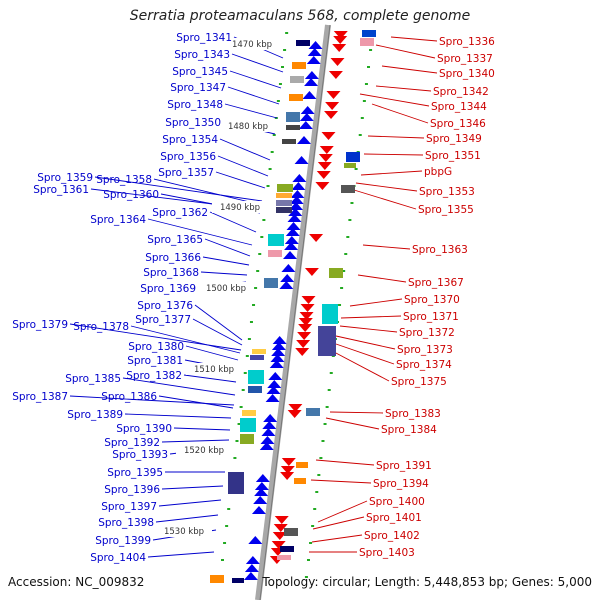  Describe the element at coordinates (413, 414) in the screenshot. I see `gene-label: Spro_1383` at that location.